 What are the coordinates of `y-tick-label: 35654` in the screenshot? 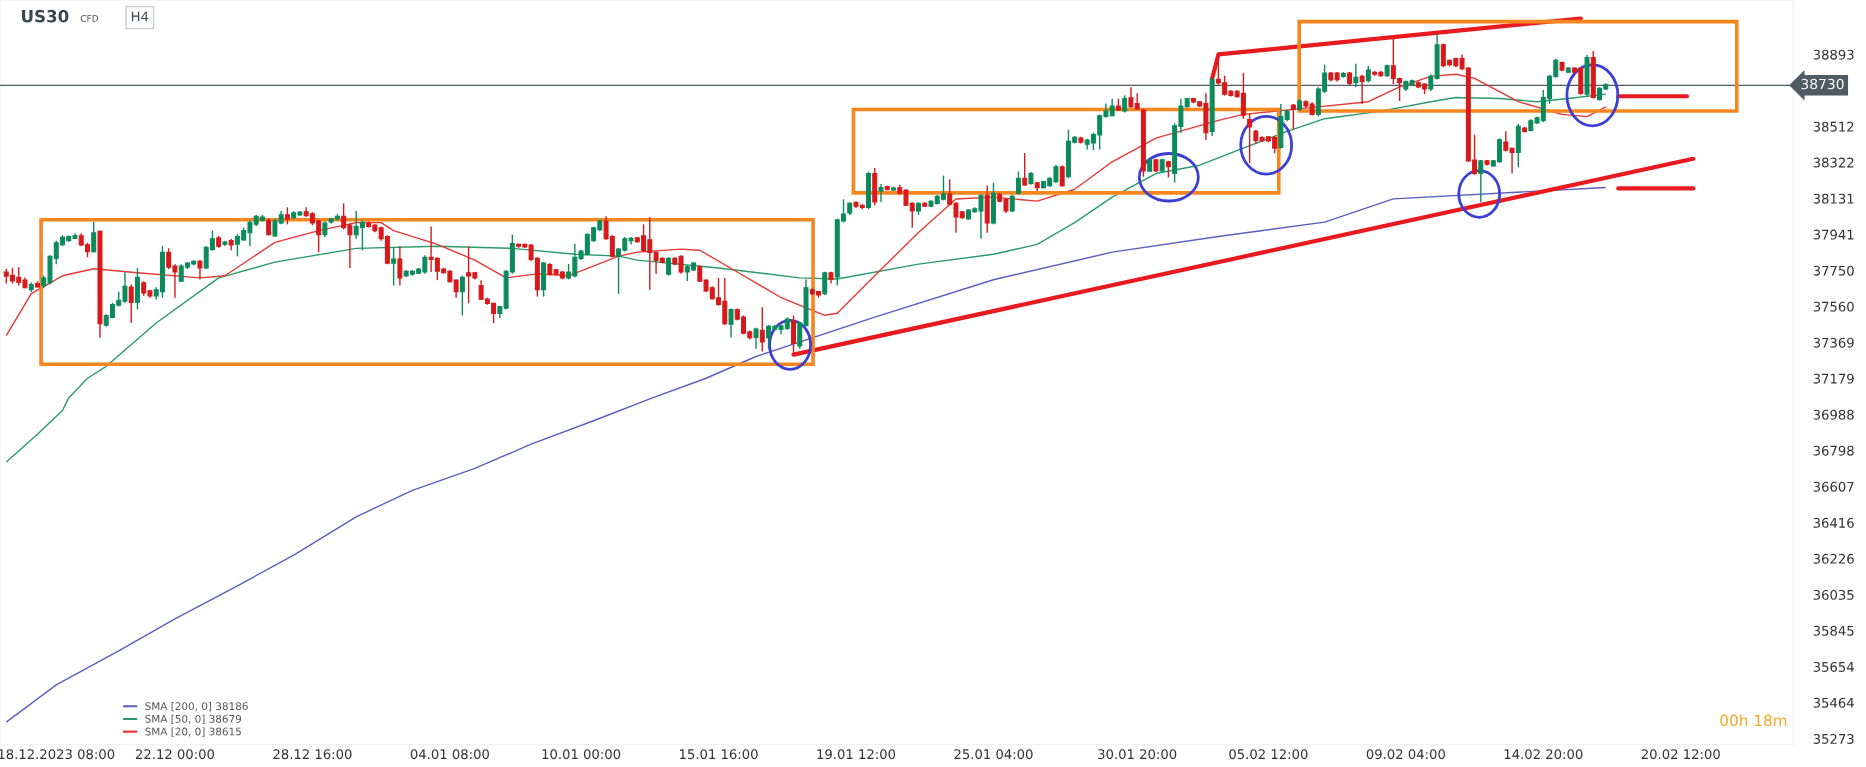 It's located at (1833, 666).